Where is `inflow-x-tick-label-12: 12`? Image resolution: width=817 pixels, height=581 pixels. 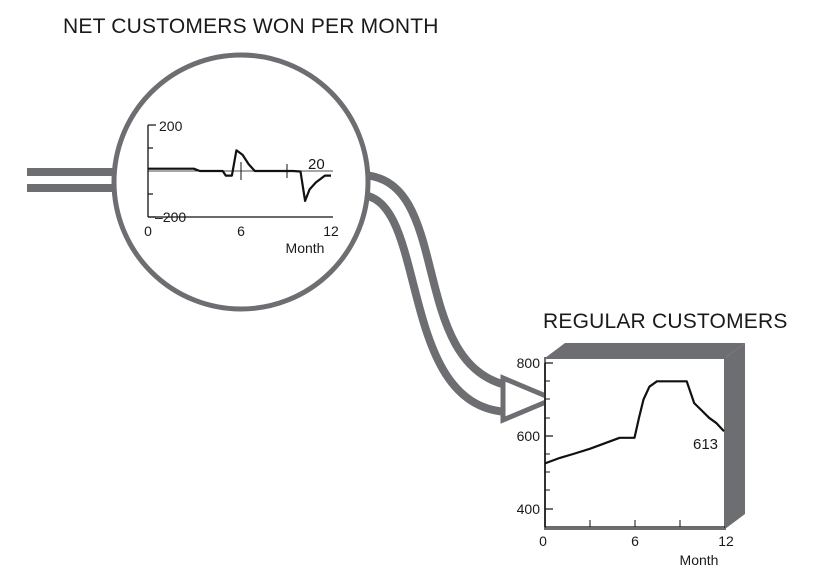 inflow-x-tick-label-12: 12 is located at coordinates (331, 231).